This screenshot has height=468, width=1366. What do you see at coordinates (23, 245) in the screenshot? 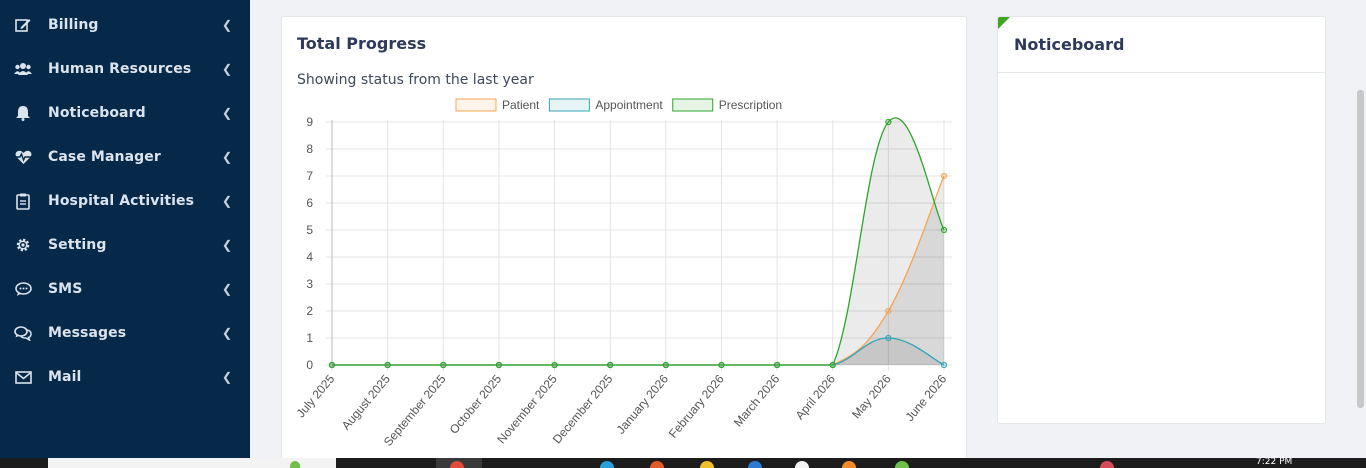
I see `gear-icon` at bounding box center [23, 245].